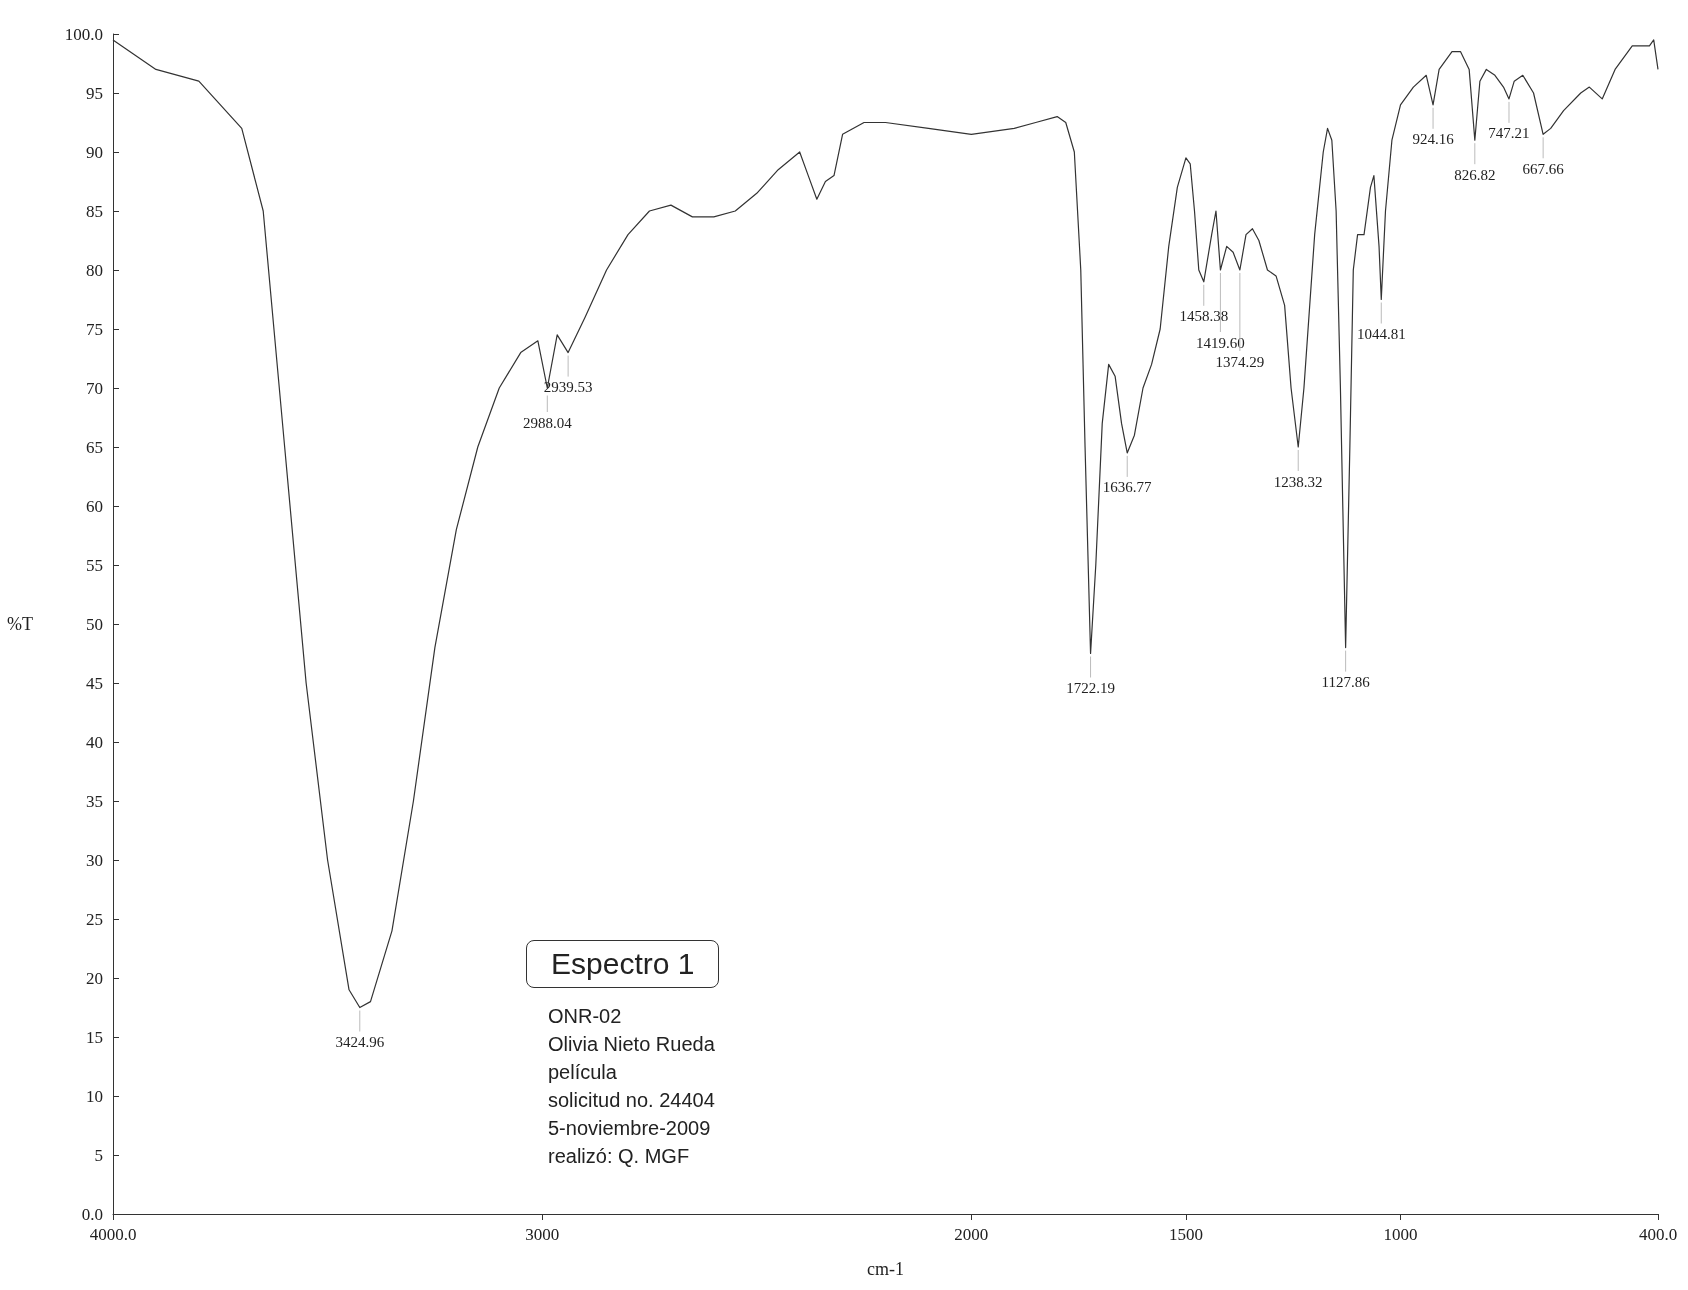 This screenshot has height=1290, width=1688. What do you see at coordinates (619, 1156) in the screenshot?
I see `annotation: realizó: Q. MGF` at bounding box center [619, 1156].